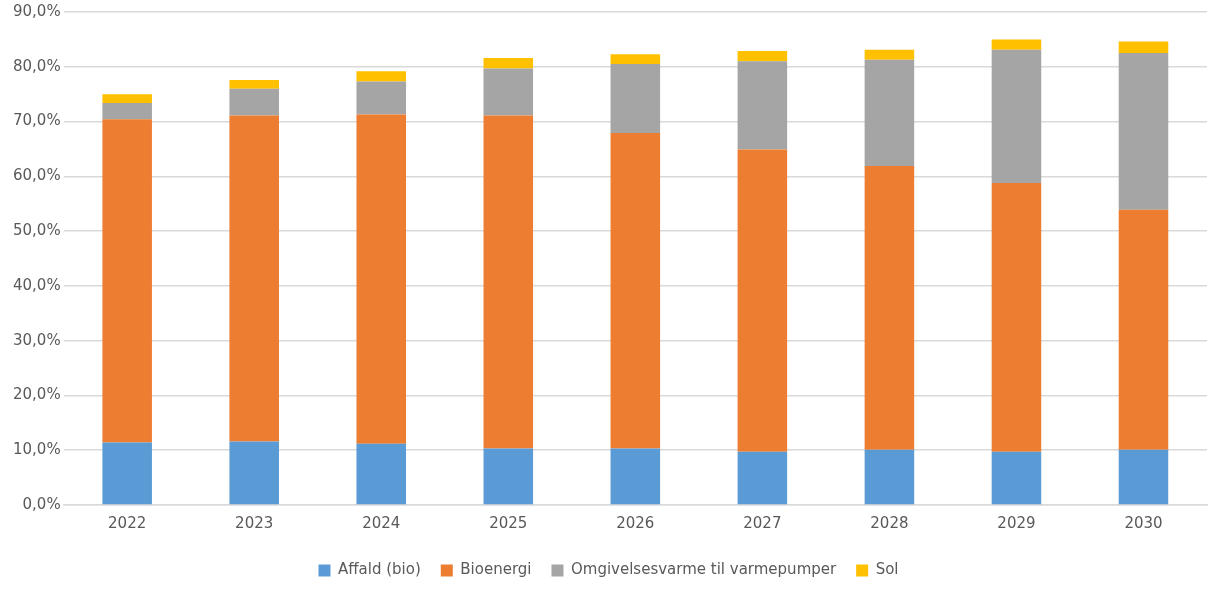  What do you see at coordinates (37, 175) in the screenshot?
I see `y-tick-label: 60,0%` at bounding box center [37, 175].